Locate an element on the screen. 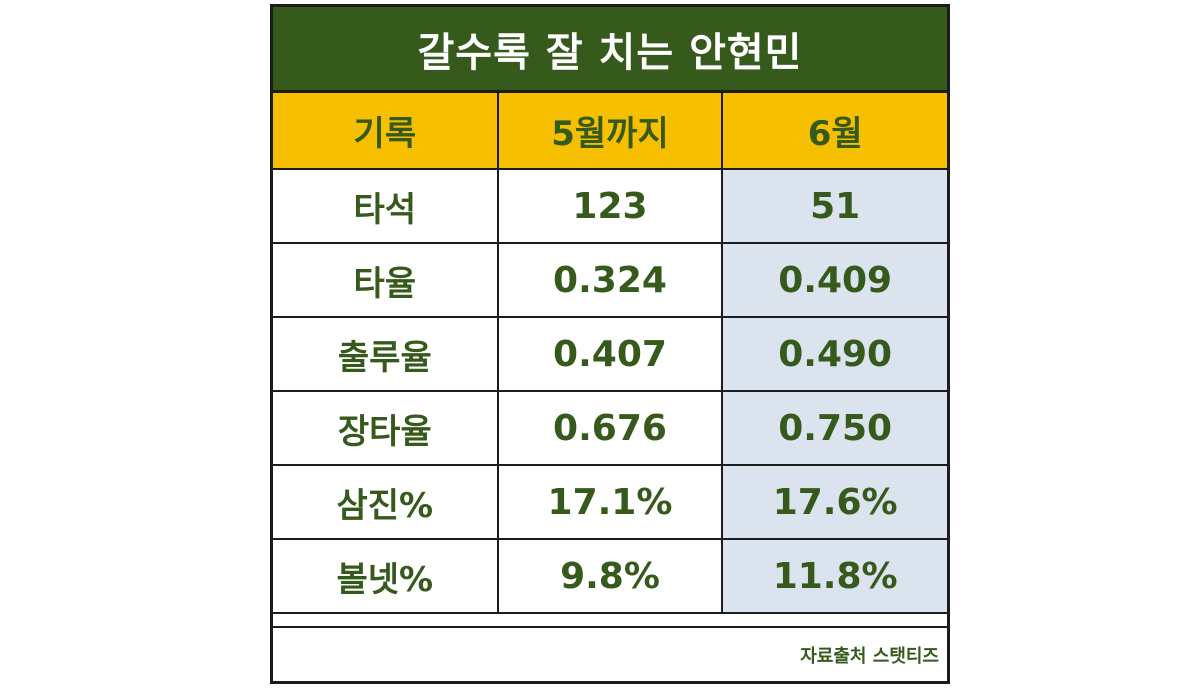 This screenshot has width=1200, height=696. june-value: 11.8% is located at coordinates (834, 576).